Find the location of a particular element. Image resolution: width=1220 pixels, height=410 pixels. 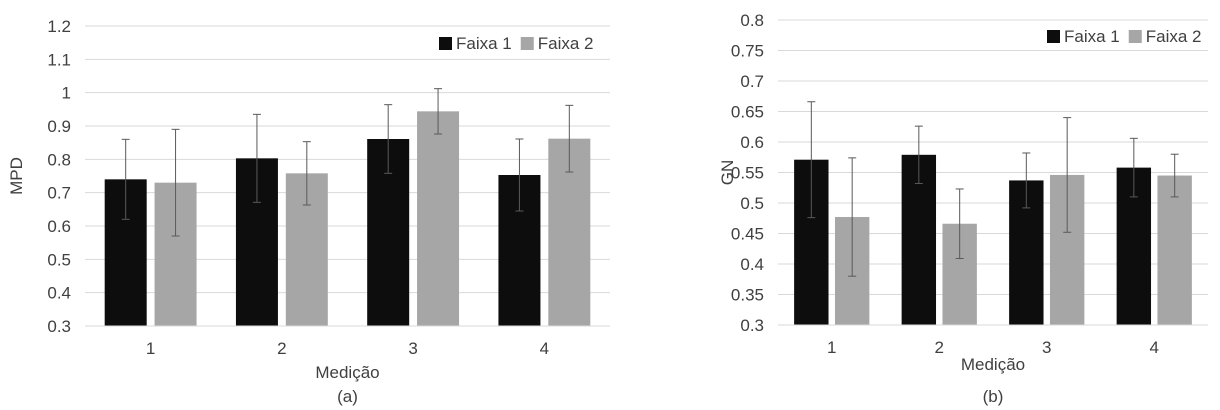

y-axis-label: GN is located at coordinates (727, 173).